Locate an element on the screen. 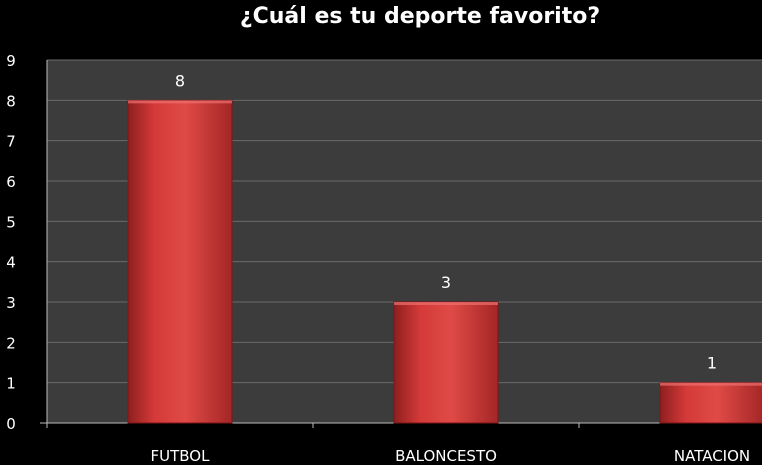 This screenshot has height=465, width=762. bar-baloncesto is located at coordinates (446, 362).